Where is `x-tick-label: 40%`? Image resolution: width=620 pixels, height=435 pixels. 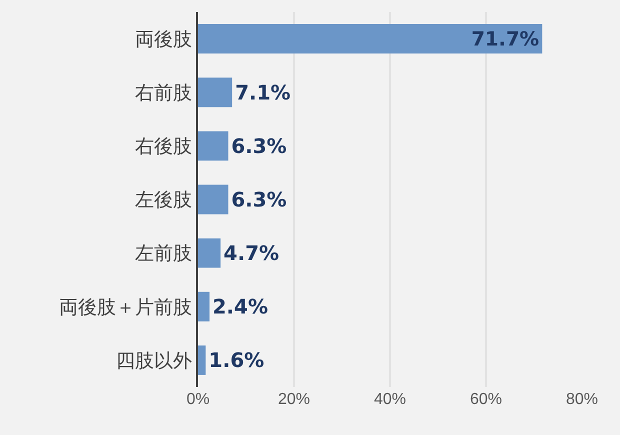
x-tick-label: 40% is located at coordinates (390, 399).